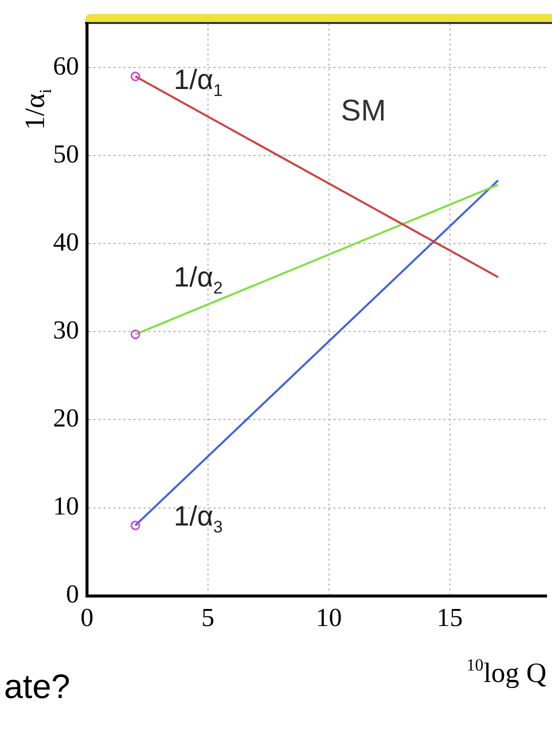 This screenshot has width=552, height=739. I want to click on text: ate?, so click(37, 687).